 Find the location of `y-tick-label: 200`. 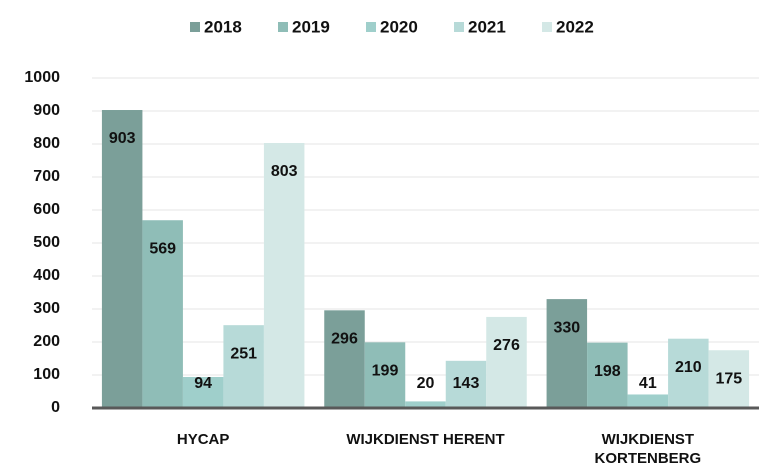

y-tick-label: 200 is located at coordinates (46, 341).